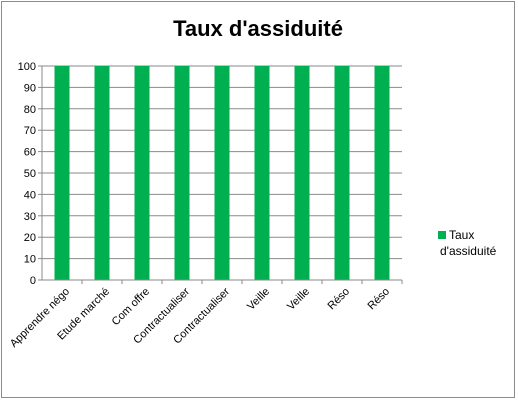 Image resolution: width=518 pixels, height=401 pixels. Describe the element at coordinates (30, 88) in the screenshot. I see `y-tick-label: 90` at that location.